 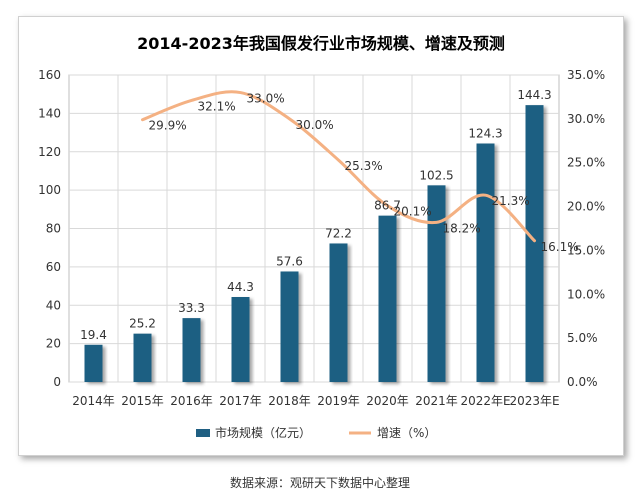 What do you see at coordinates (142, 324) in the screenshot?
I see `bar-value-label: 25.2` at bounding box center [142, 324].